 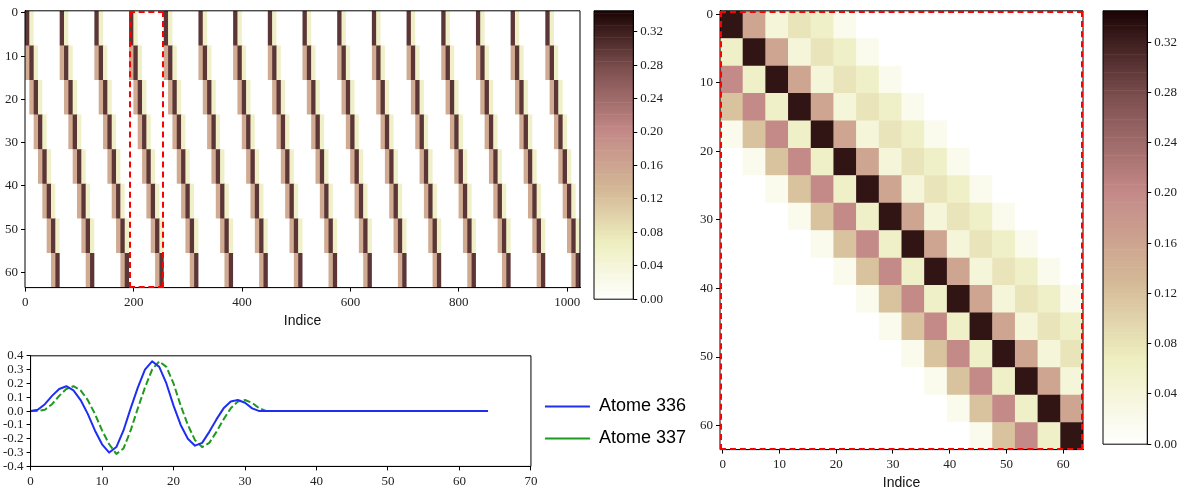 What do you see at coordinates (13, 424) in the screenshot?
I see `y-tick-label: -0.1` at bounding box center [13, 424].